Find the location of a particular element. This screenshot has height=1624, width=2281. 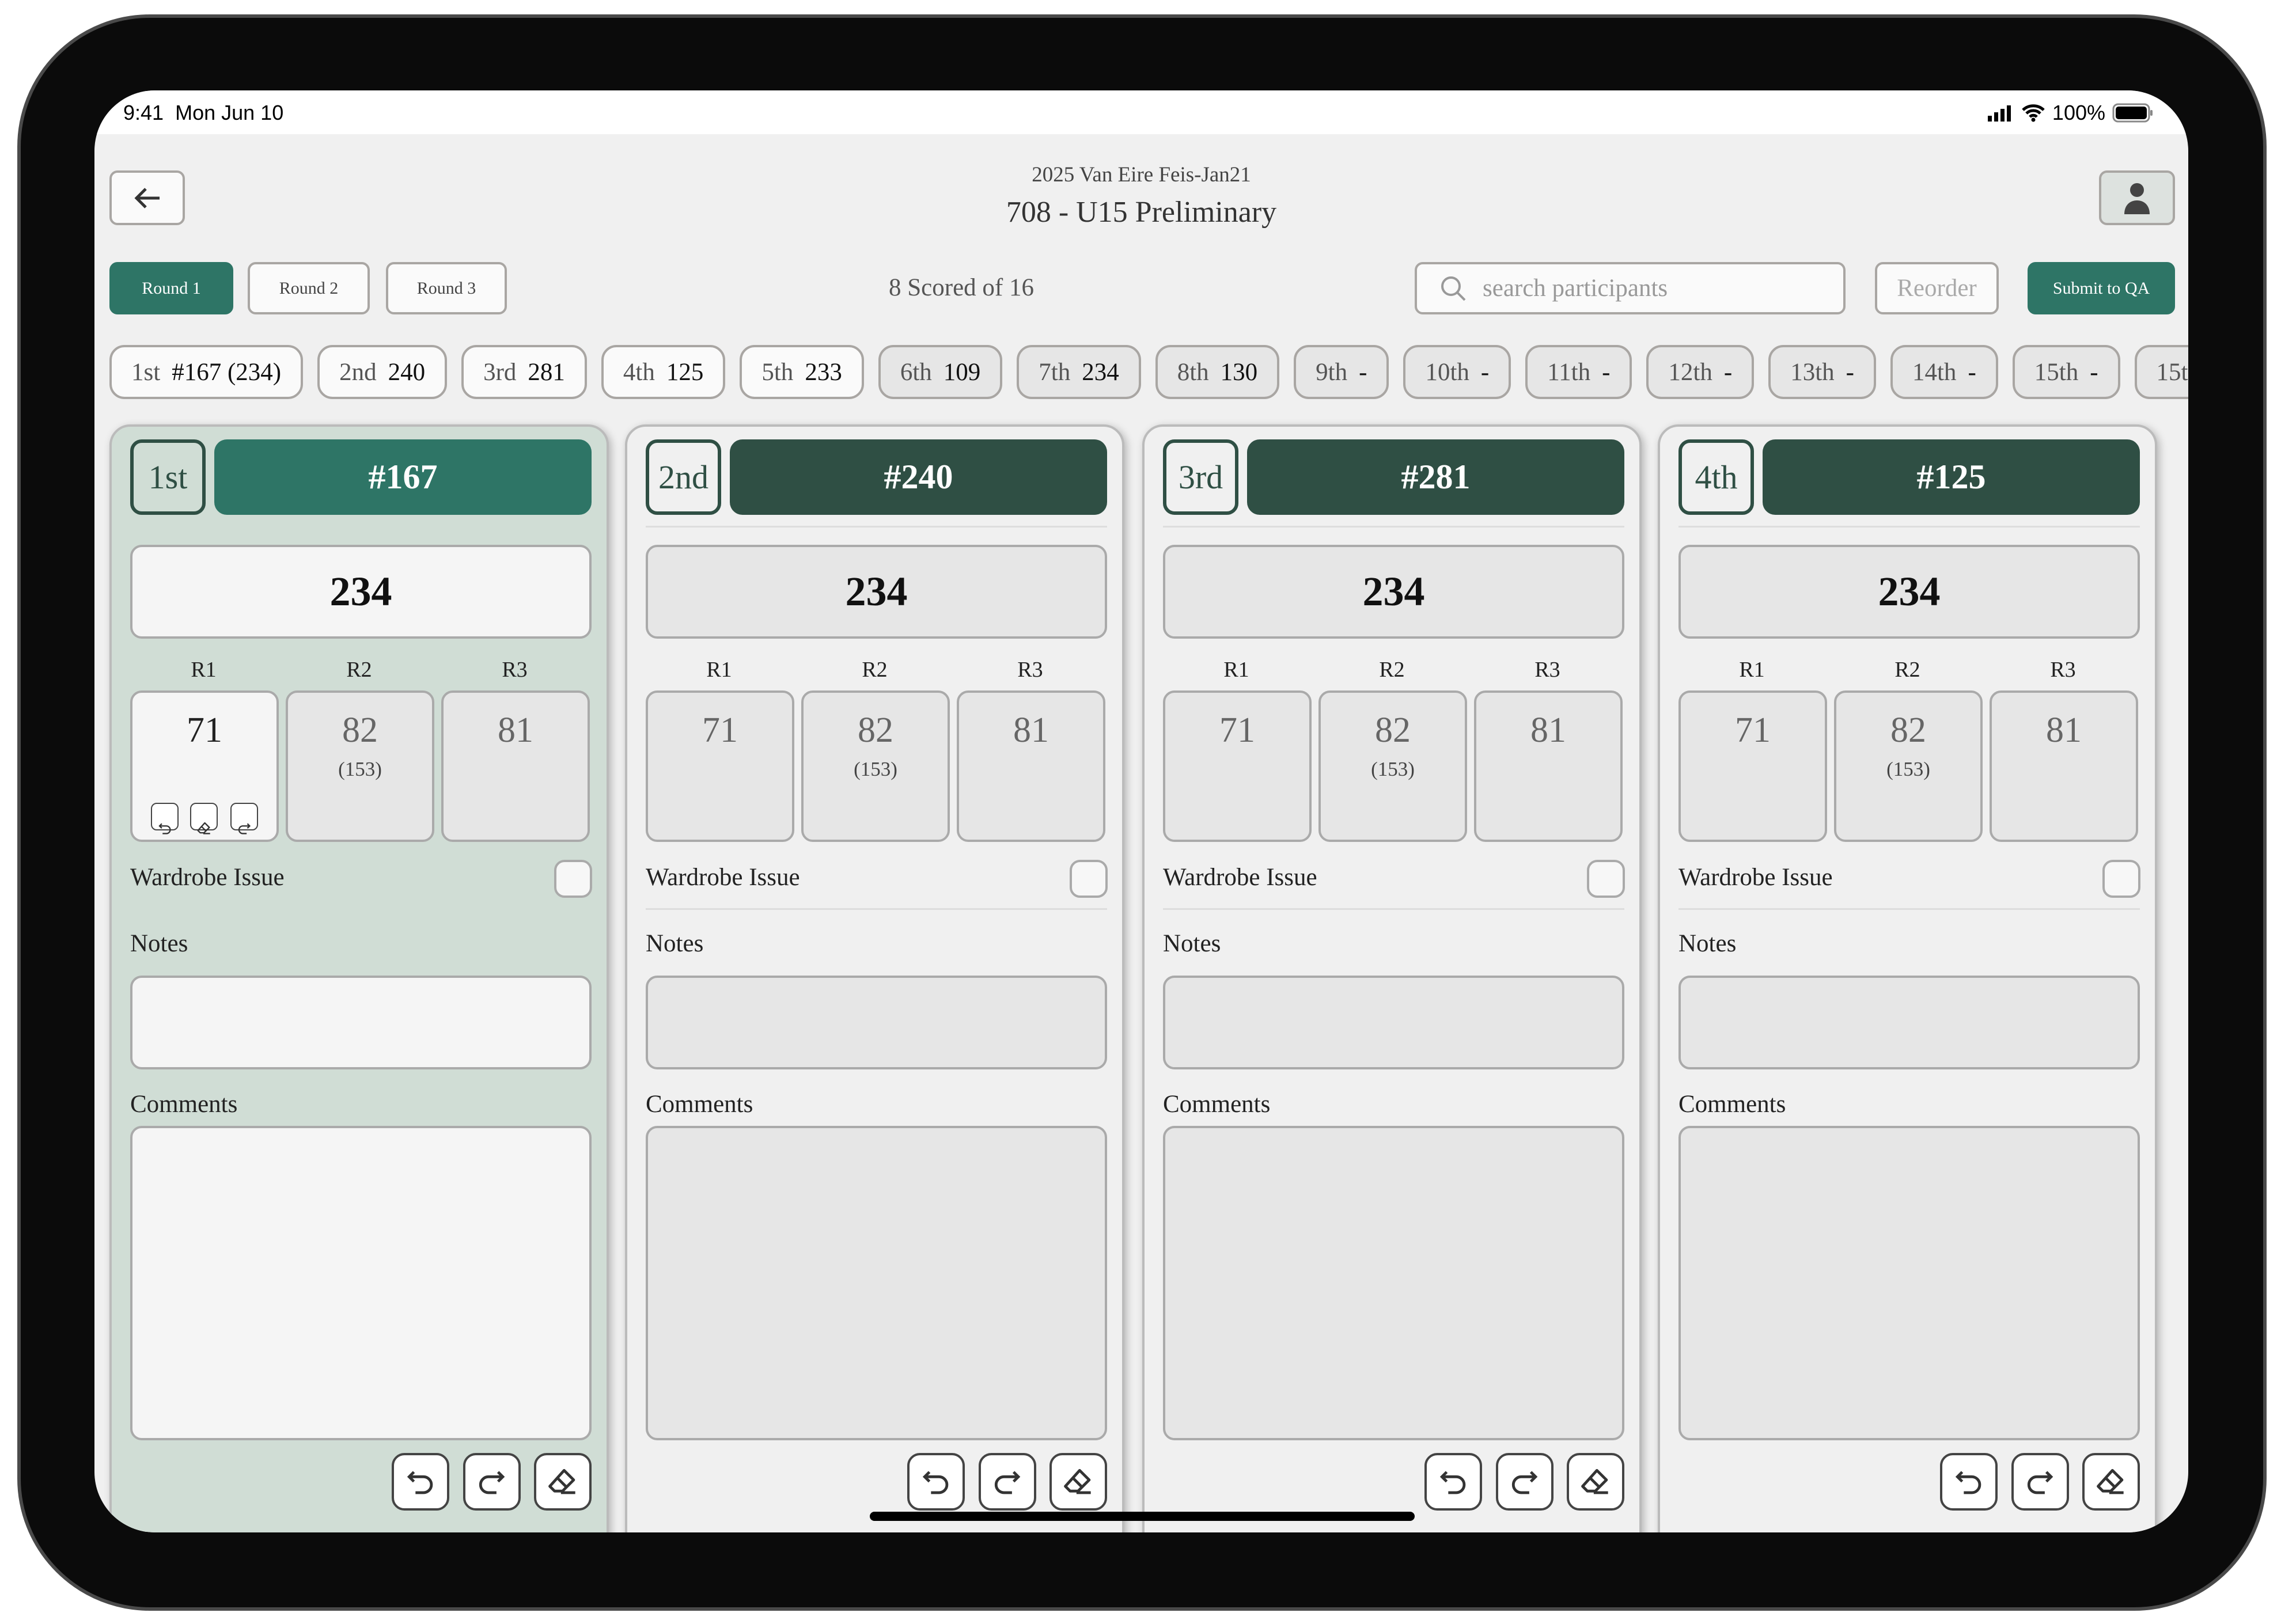

placement-chip: 5th 233 is located at coordinates (802, 372).